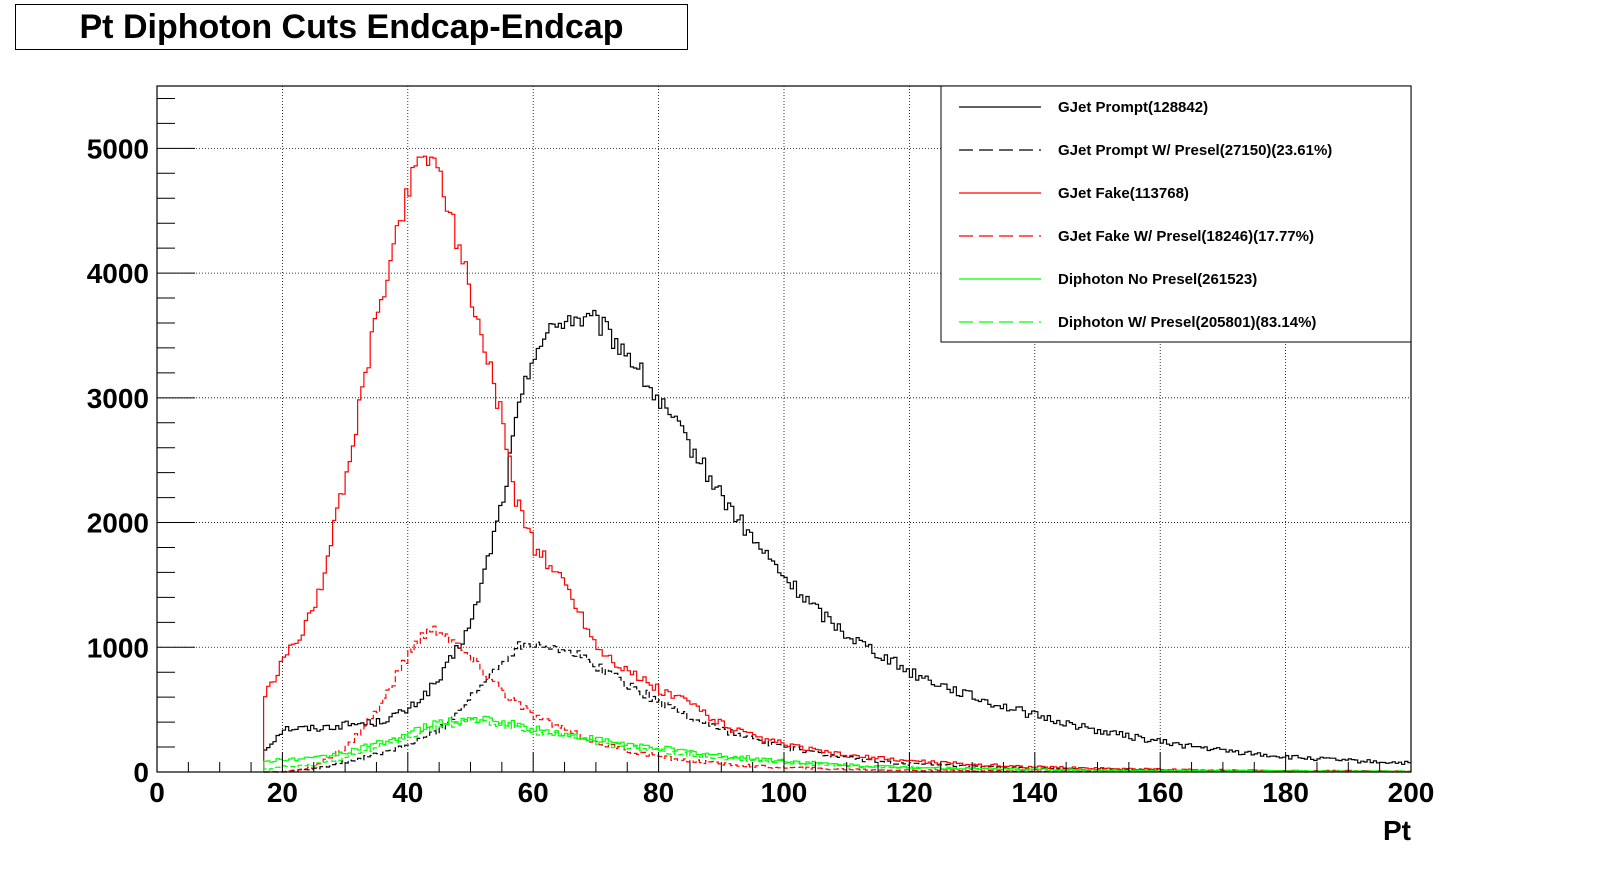 This screenshot has height=874, width=1598. I want to click on legend-entry: GJet Fake W/ Presel(18246)(17.77%), so click(1186, 236).